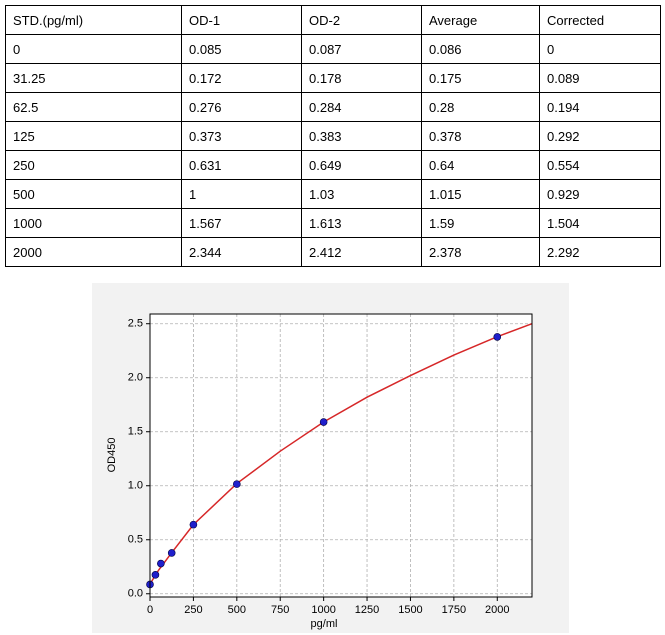 This screenshot has height=635, width=665. What do you see at coordinates (135, 594) in the screenshot?
I see `y-tick-label: 0.0` at bounding box center [135, 594].